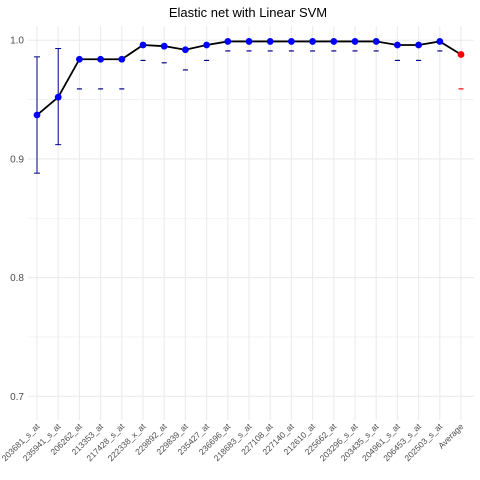 Image resolution: width=480 pixels, height=480 pixels. I want to click on y-tick-label: 1.0, so click(17, 41).